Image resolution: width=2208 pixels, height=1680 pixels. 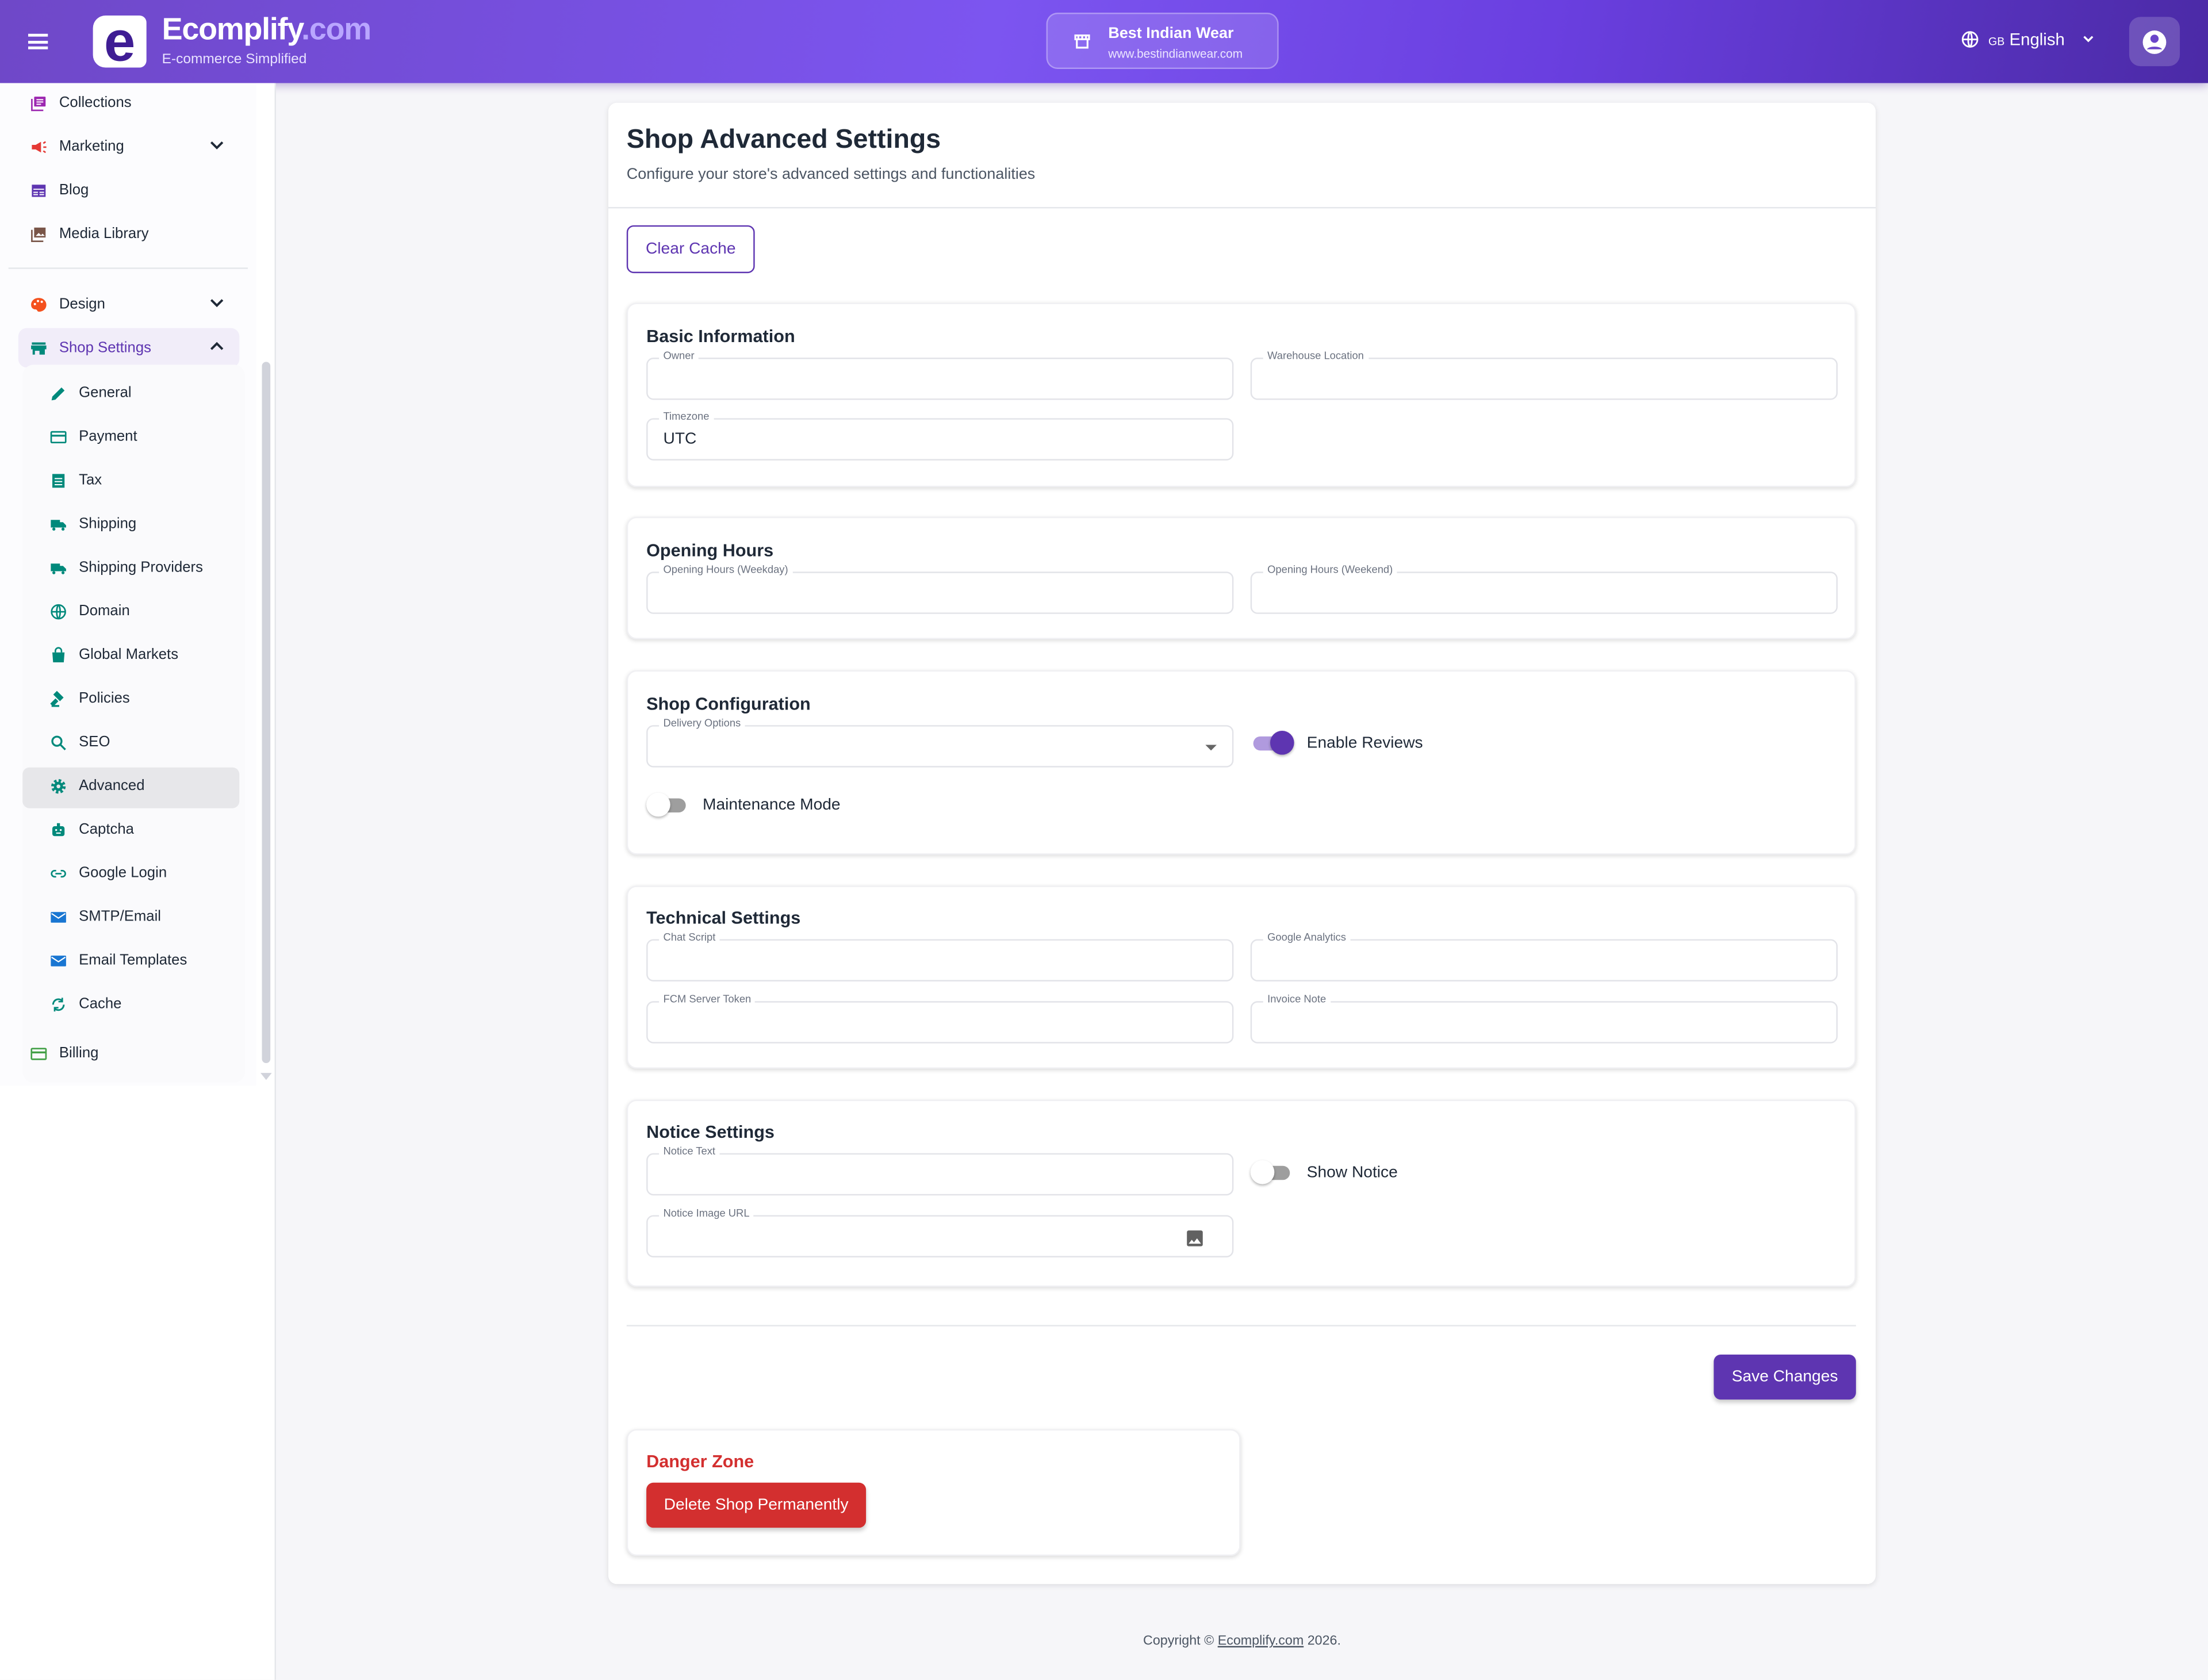 I want to click on sidebar-item-shop-settings: Shop Settings, so click(x=133, y=347).